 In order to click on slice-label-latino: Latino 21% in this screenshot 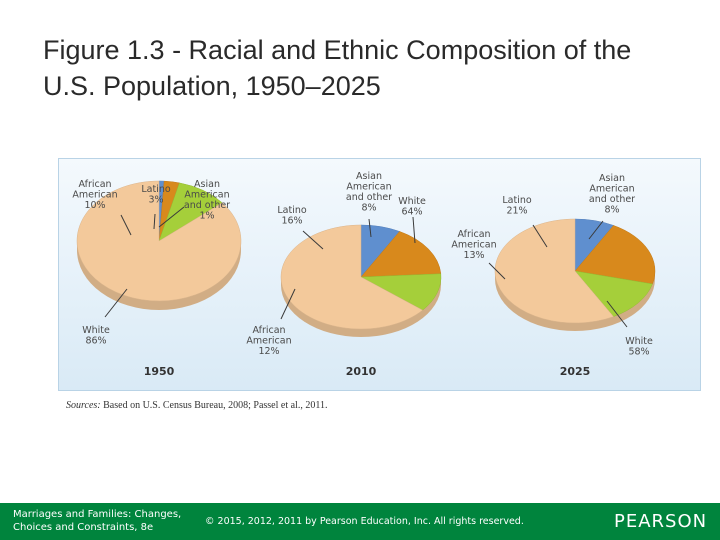, I will do `click(516, 206)`.